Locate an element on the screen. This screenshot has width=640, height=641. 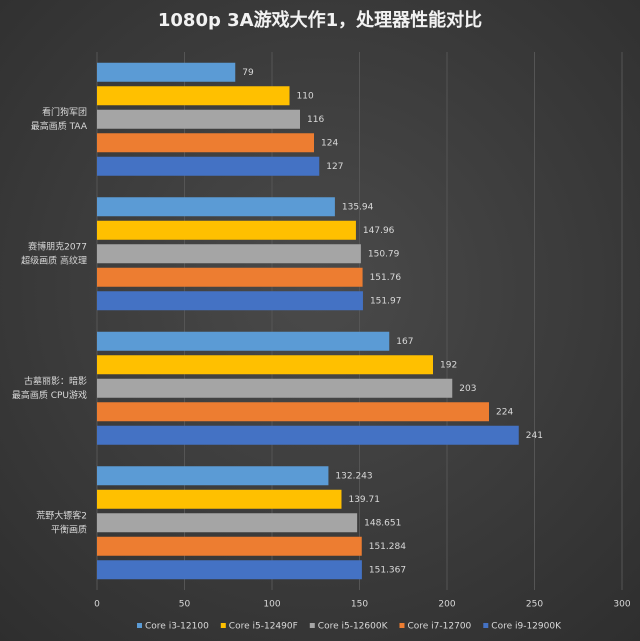
y-tick-label: 平衡画质 is located at coordinates (69, 529).